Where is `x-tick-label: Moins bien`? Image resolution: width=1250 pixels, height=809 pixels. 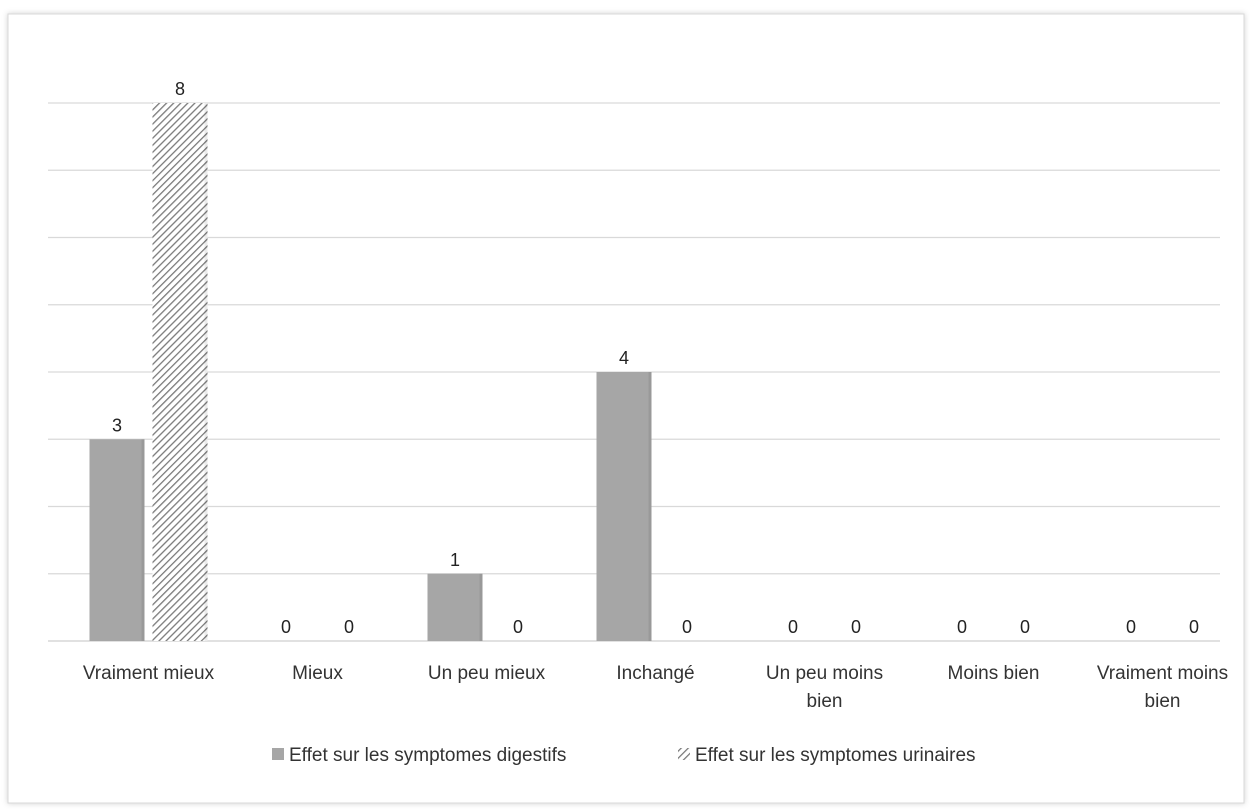
x-tick-label: Moins bien is located at coordinates (994, 673).